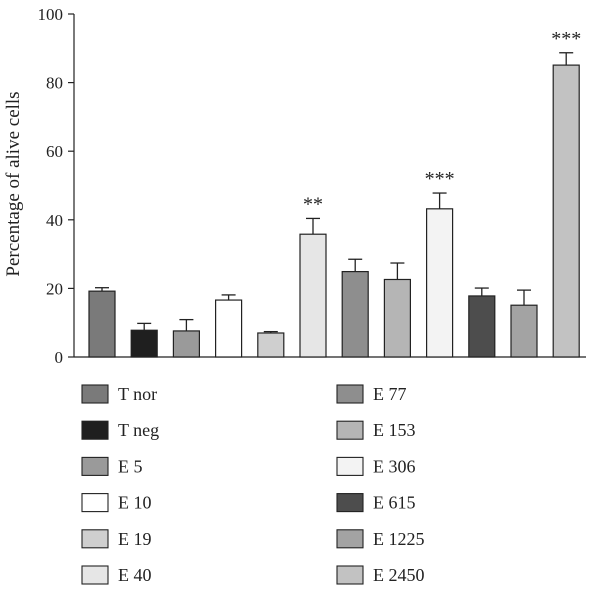  What do you see at coordinates (394, 466) in the screenshot?
I see `legend-label: E 306` at bounding box center [394, 466].